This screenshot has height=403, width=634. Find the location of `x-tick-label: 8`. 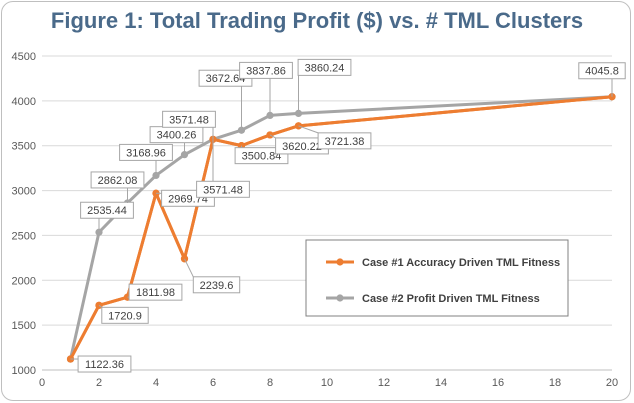

x-tick-label: 8 is located at coordinates (270, 383).